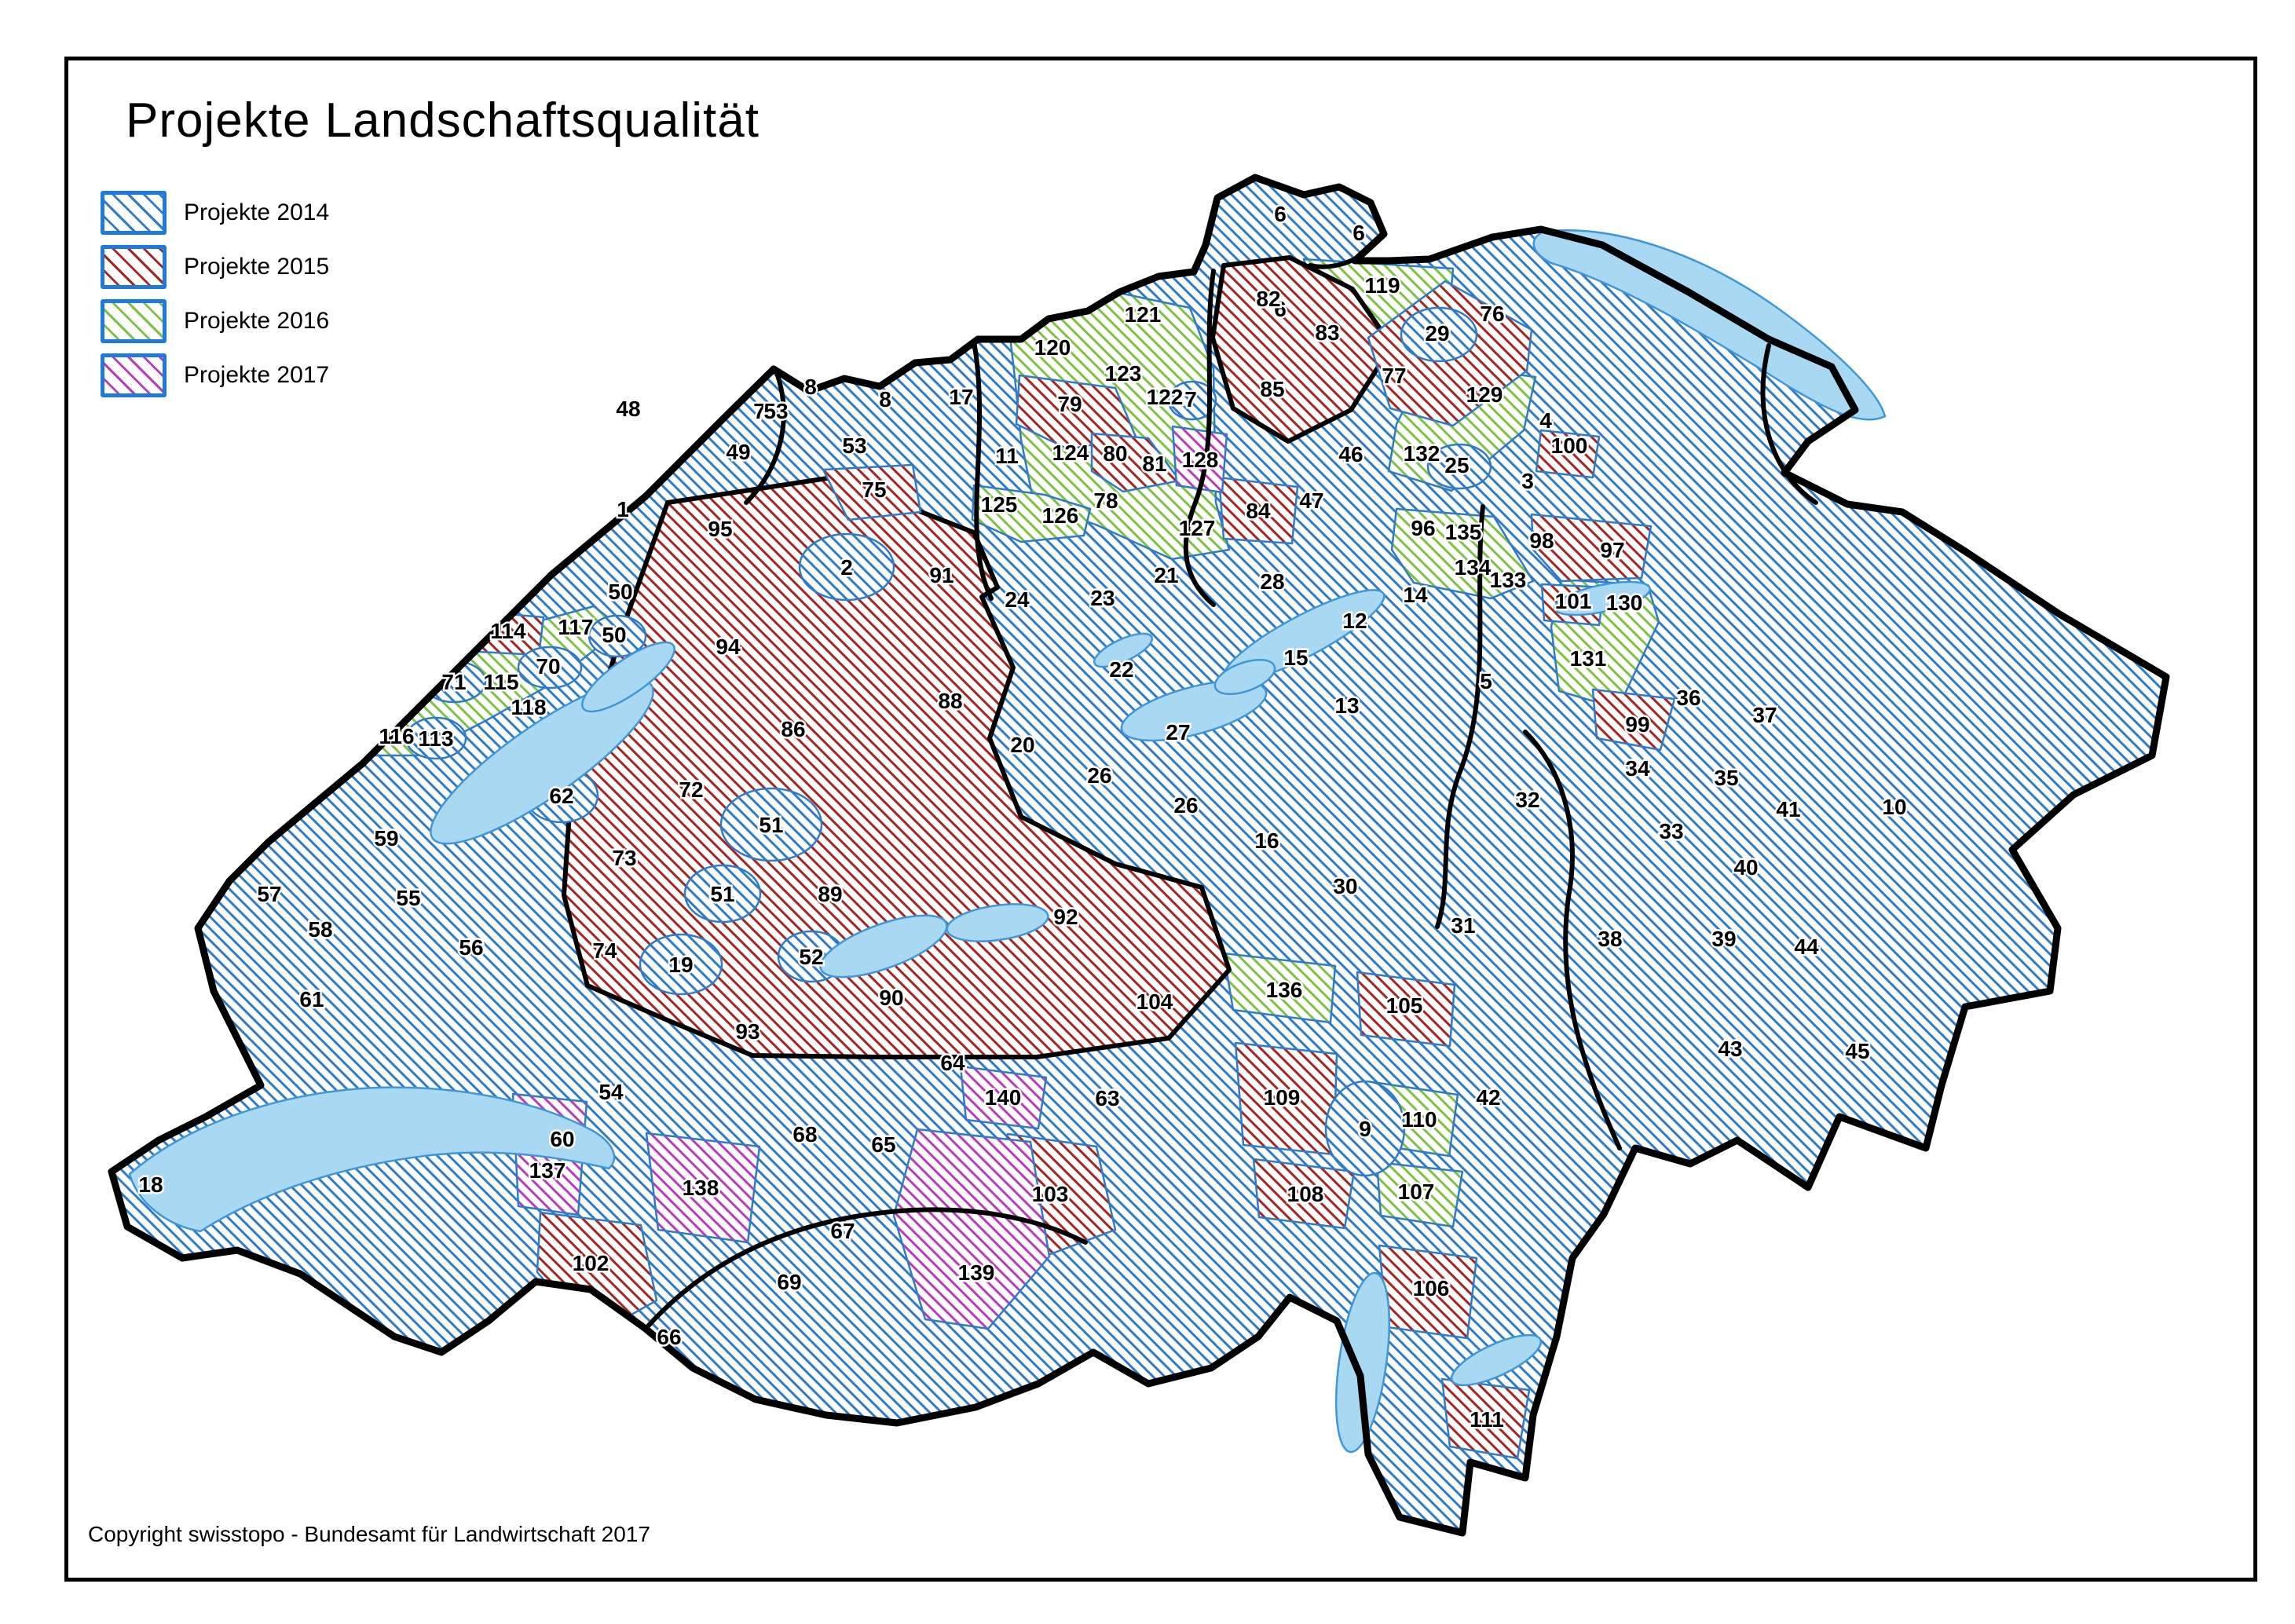 The height and width of the screenshot is (1624, 2295). What do you see at coordinates (842, 1231) in the screenshot?
I see `region-label-67: 67` at bounding box center [842, 1231].